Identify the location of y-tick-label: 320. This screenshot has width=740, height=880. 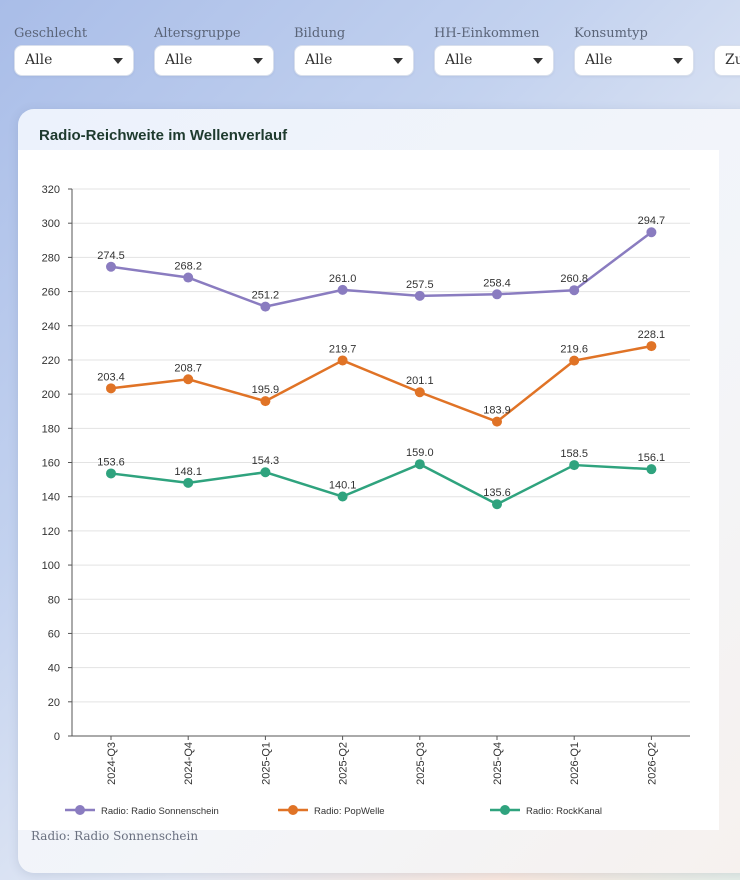
(51, 190).